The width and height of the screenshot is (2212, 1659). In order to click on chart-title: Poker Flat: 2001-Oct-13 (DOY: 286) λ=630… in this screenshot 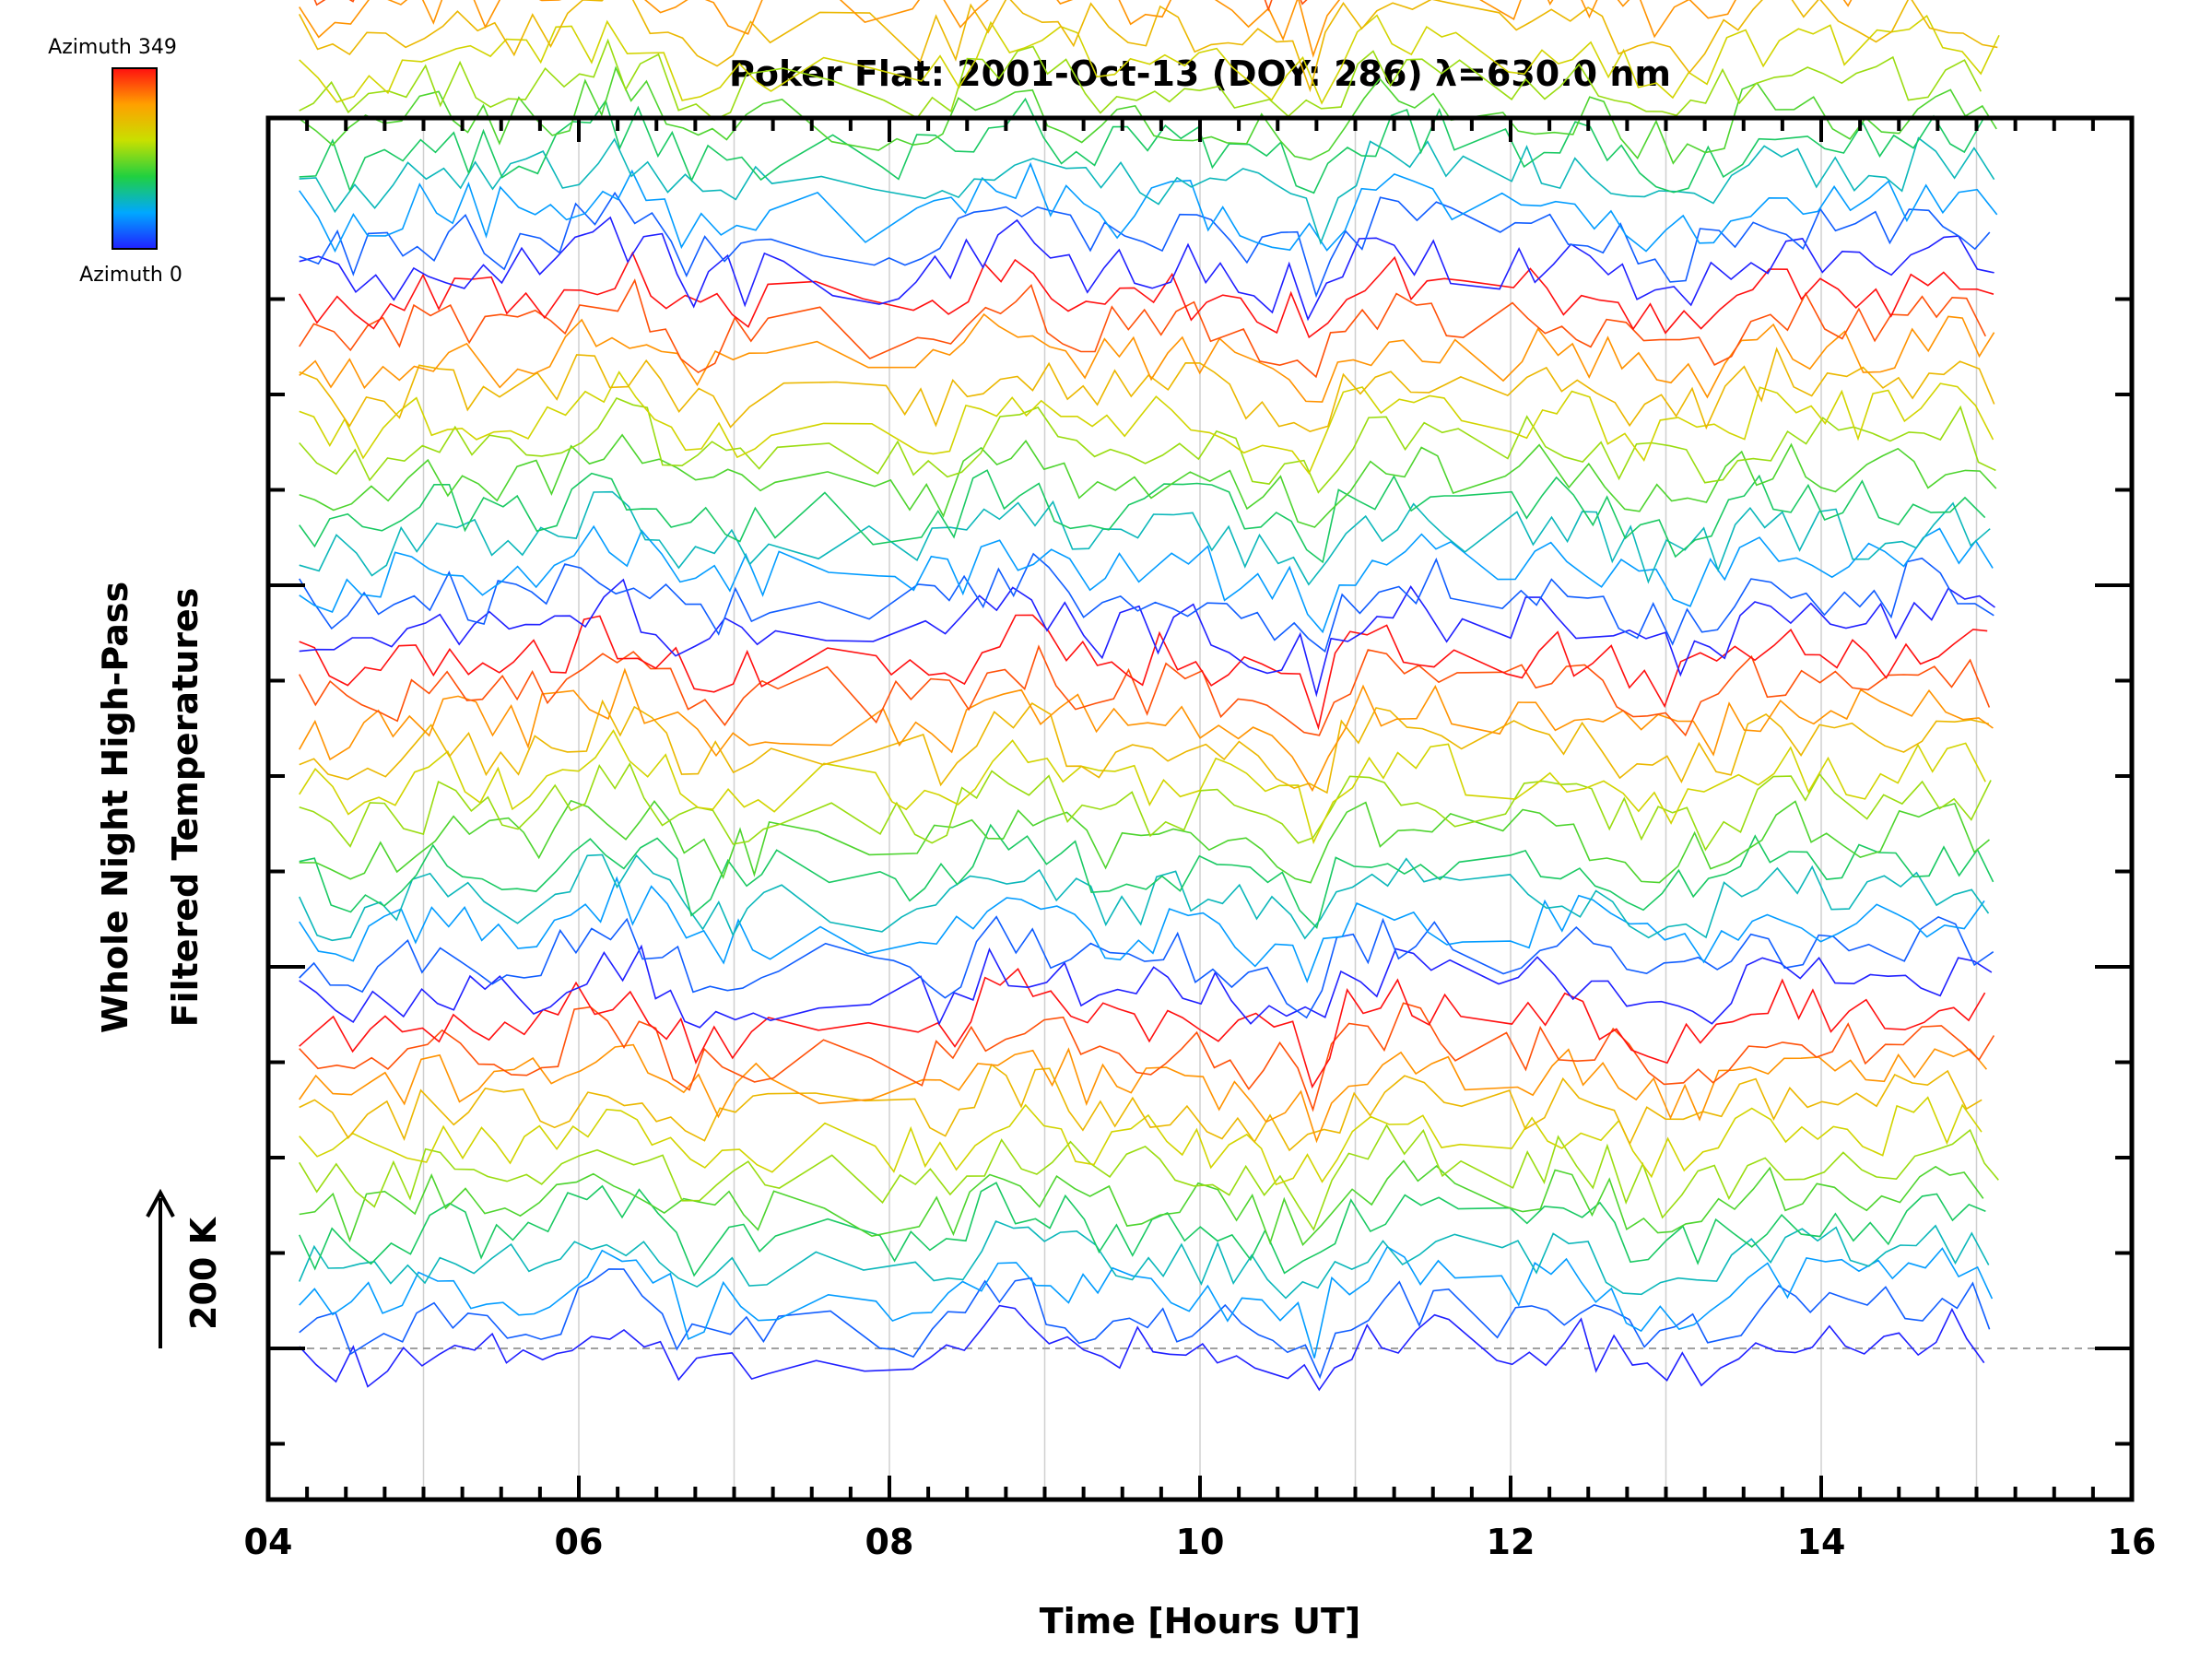, I will do `click(1200, 73)`.